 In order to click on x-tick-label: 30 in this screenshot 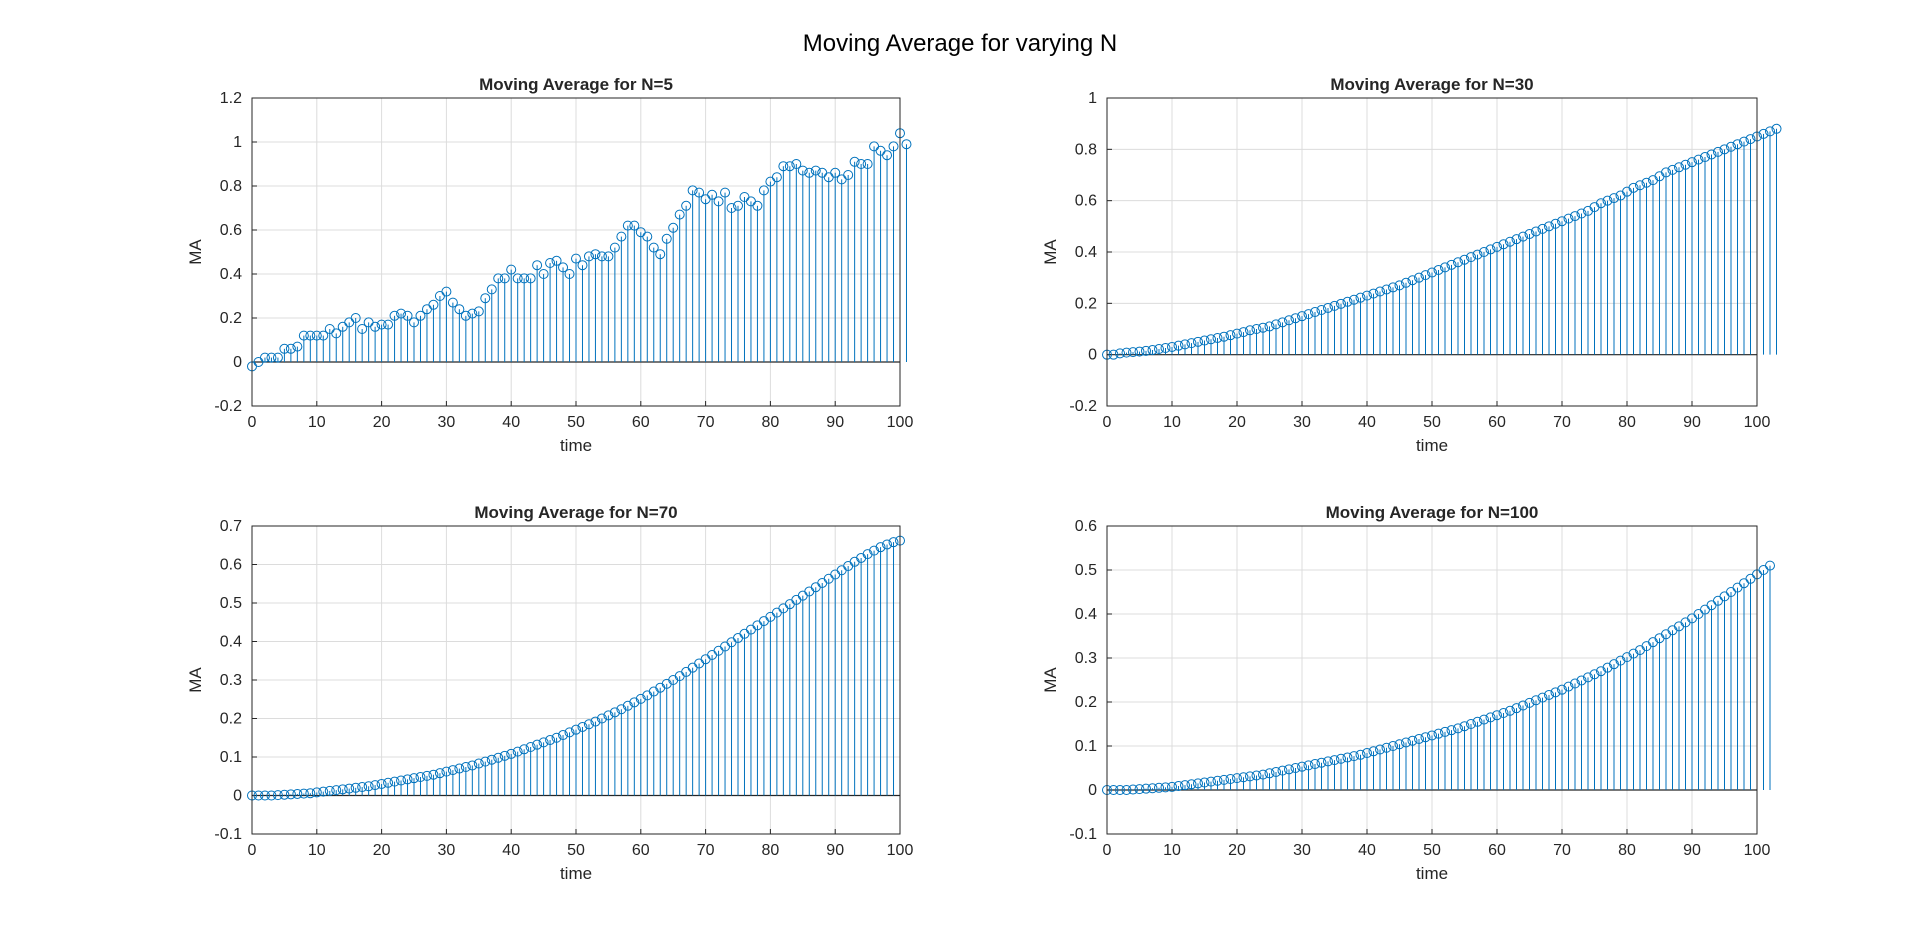, I will do `click(447, 850)`.